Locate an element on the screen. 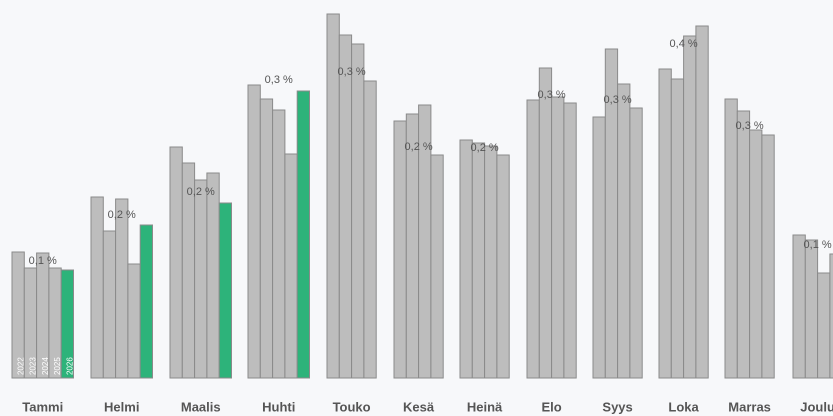 This screenshot has height=416, width=833. month-label: Heinä is located at coordinates (485, 406).